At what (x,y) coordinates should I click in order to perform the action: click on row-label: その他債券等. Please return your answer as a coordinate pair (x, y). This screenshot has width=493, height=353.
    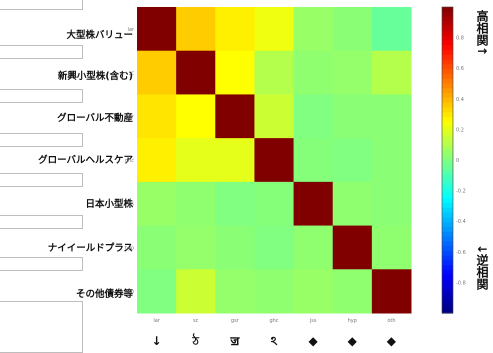
    Looking at the image, I should click on (104, 294).